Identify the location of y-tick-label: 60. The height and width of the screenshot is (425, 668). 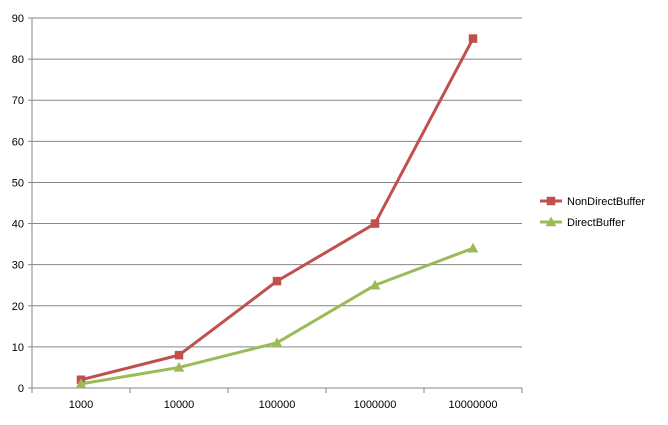
(18, 142).